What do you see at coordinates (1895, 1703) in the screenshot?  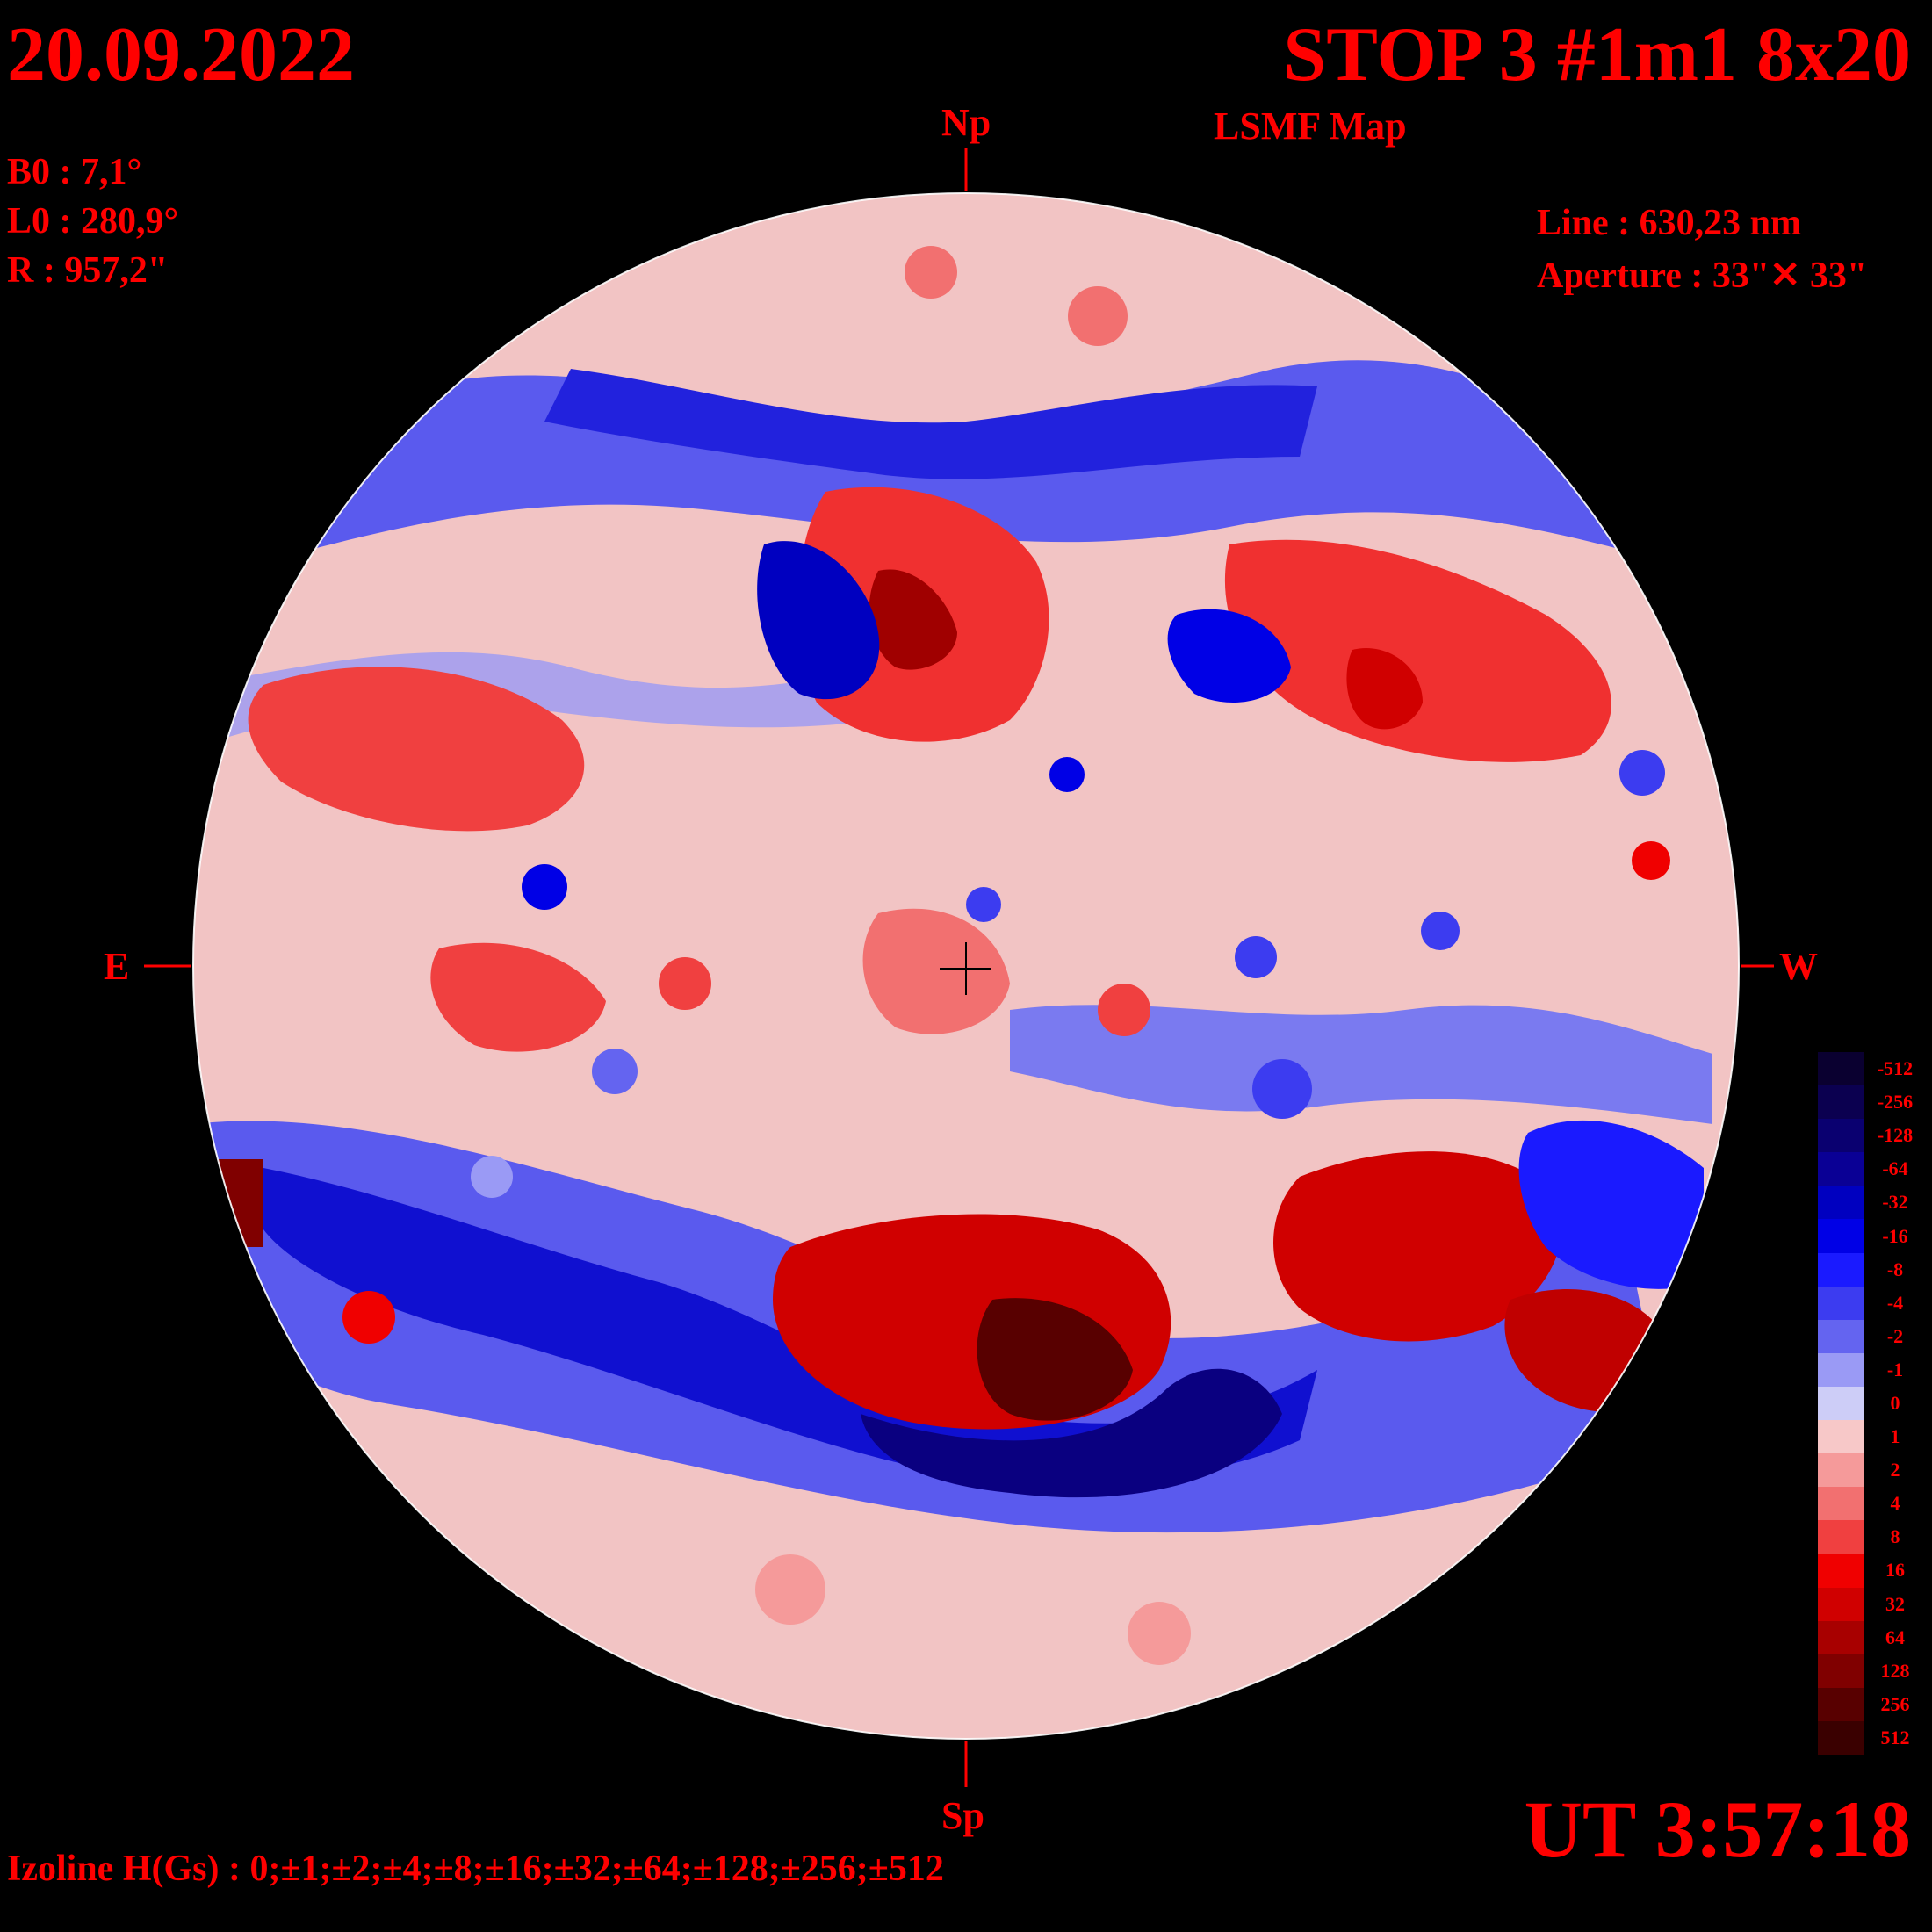 I see `legend-label: 256` at bounding box center [1895, 1703].